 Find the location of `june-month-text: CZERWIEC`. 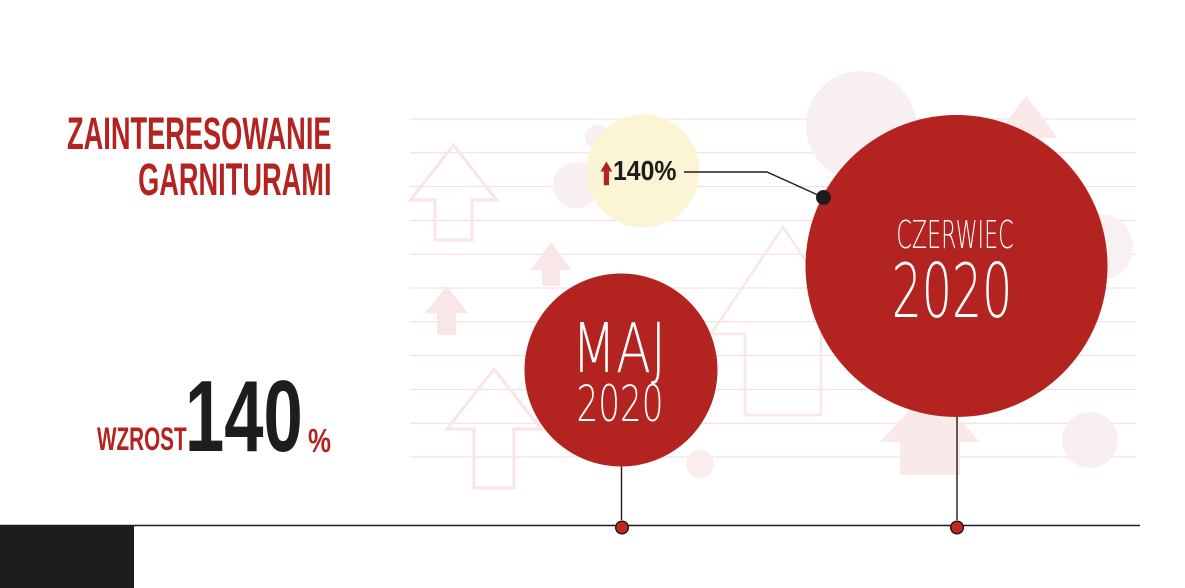

june-month-text: CZERWIEC is located at coordinates (955, 235).